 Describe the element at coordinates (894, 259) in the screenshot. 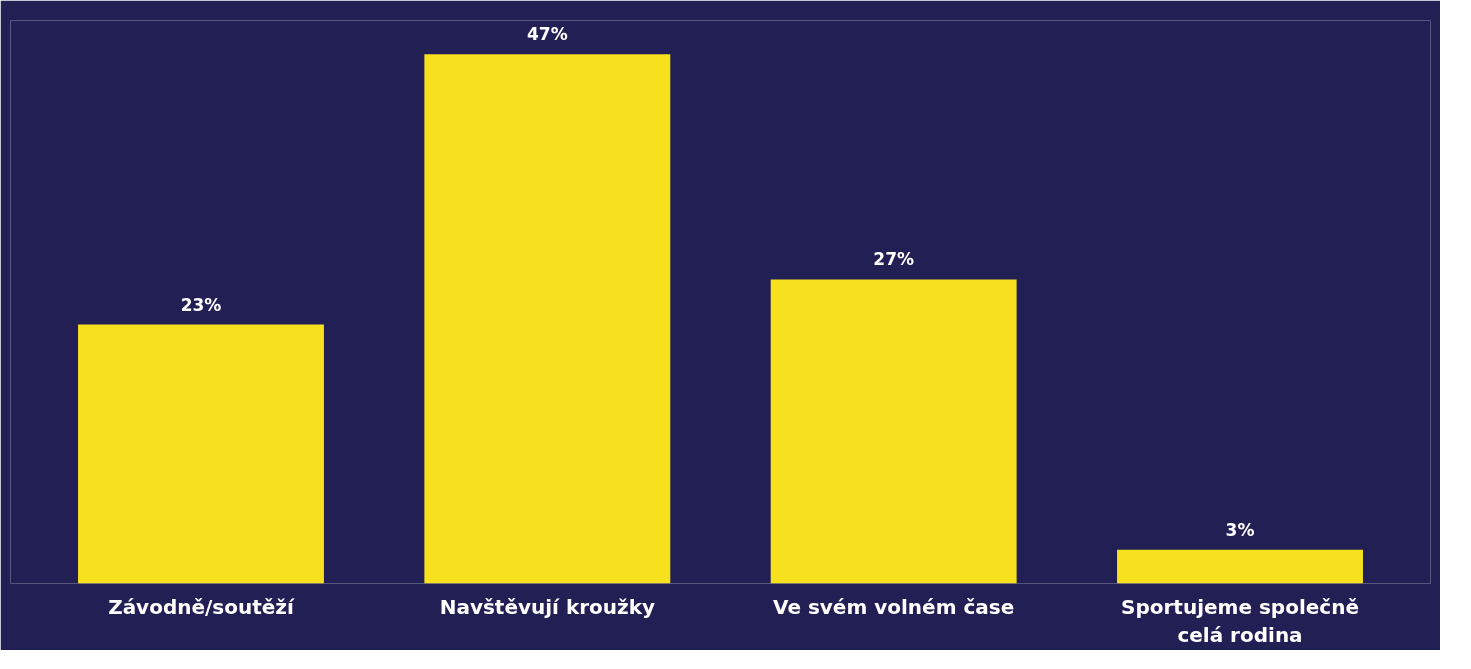

I see `data-label: 27%` at that location.